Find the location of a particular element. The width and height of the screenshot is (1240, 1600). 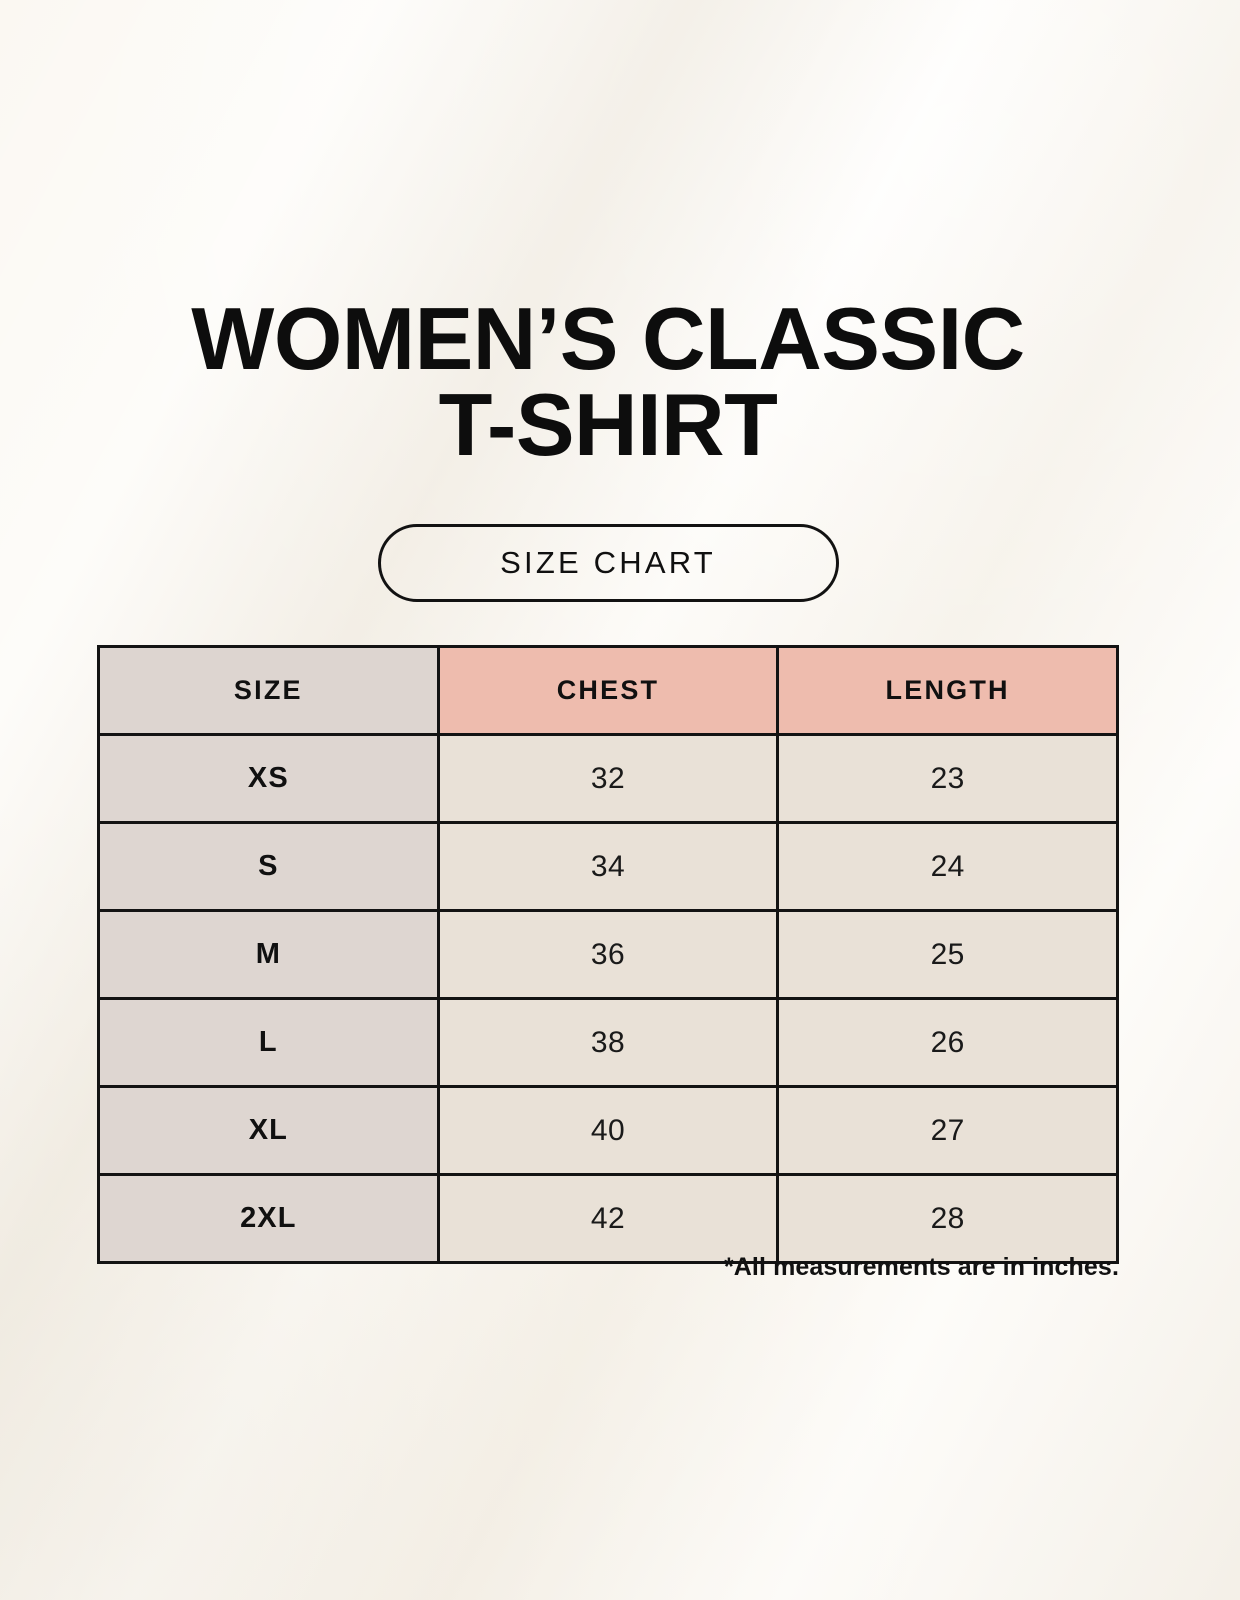

cell-length: 23 is located at coordinates (947, 778).